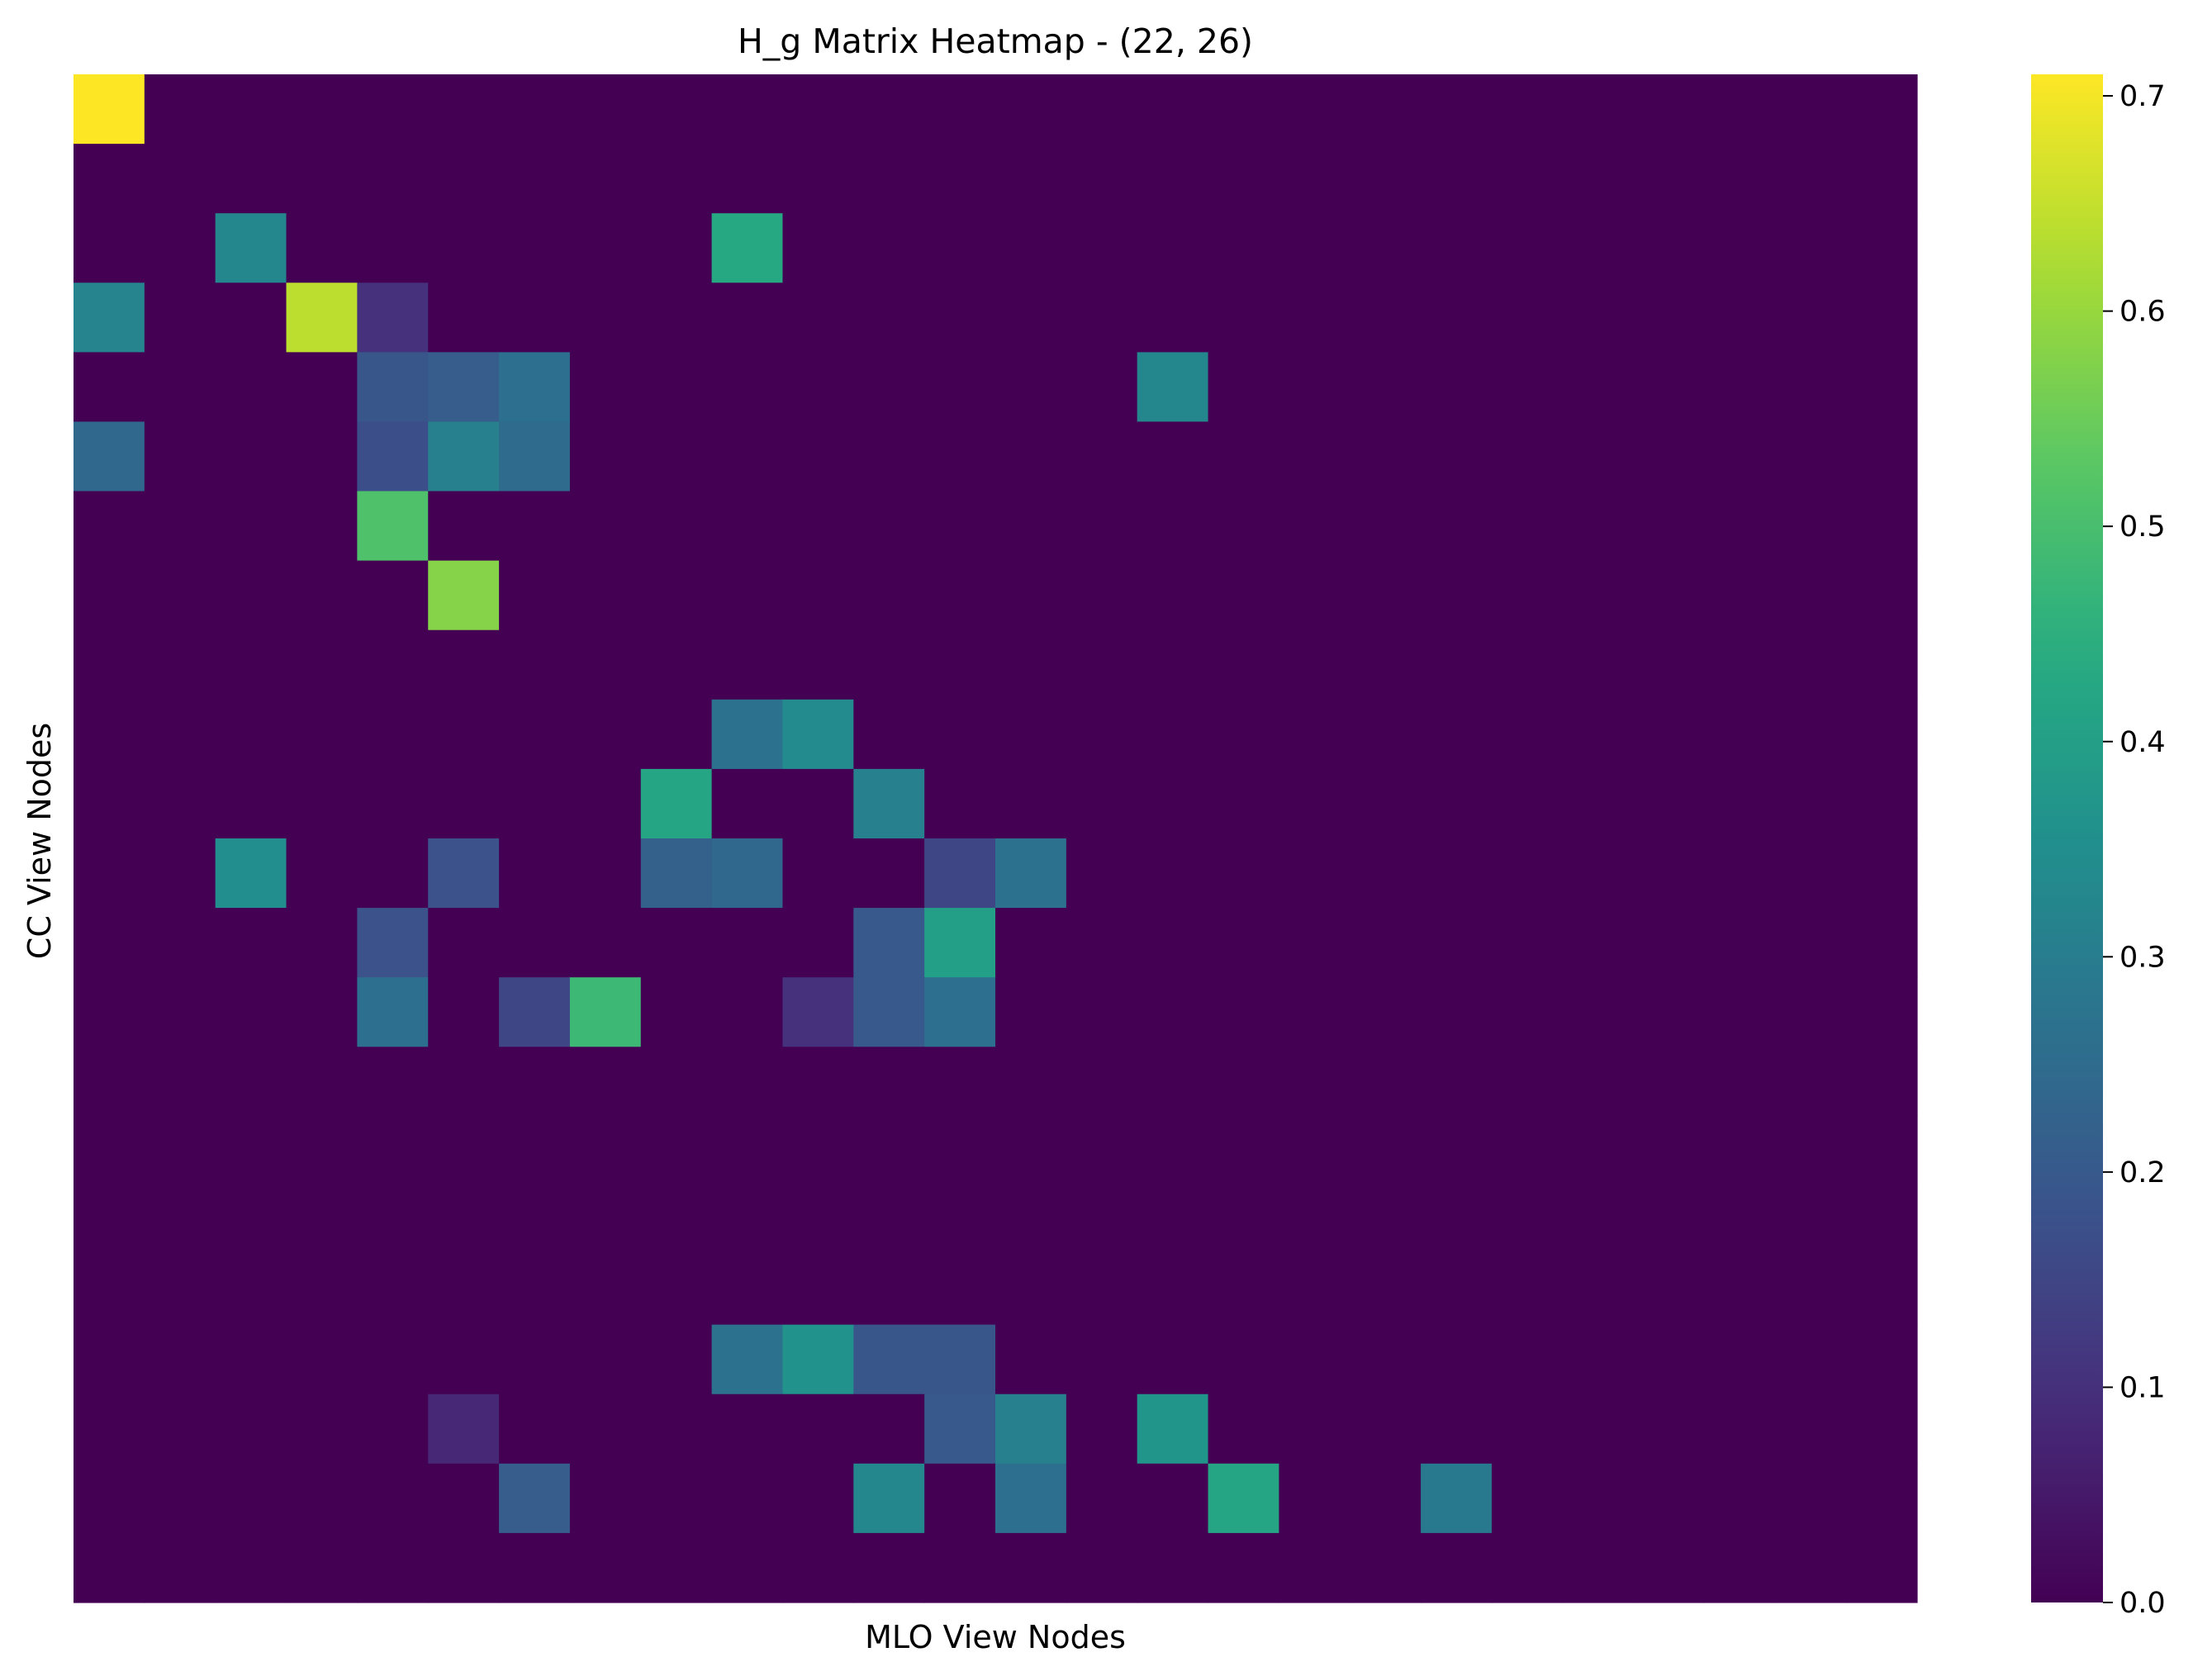 Image resolution: width=2212 pixels, height=1676 pixels. What do you see at coordinates (995, 41) in the screenshot?
I see `chart-title: H_g Matrix Heatmap - (22, 26)` at bounding box center [995, 41].